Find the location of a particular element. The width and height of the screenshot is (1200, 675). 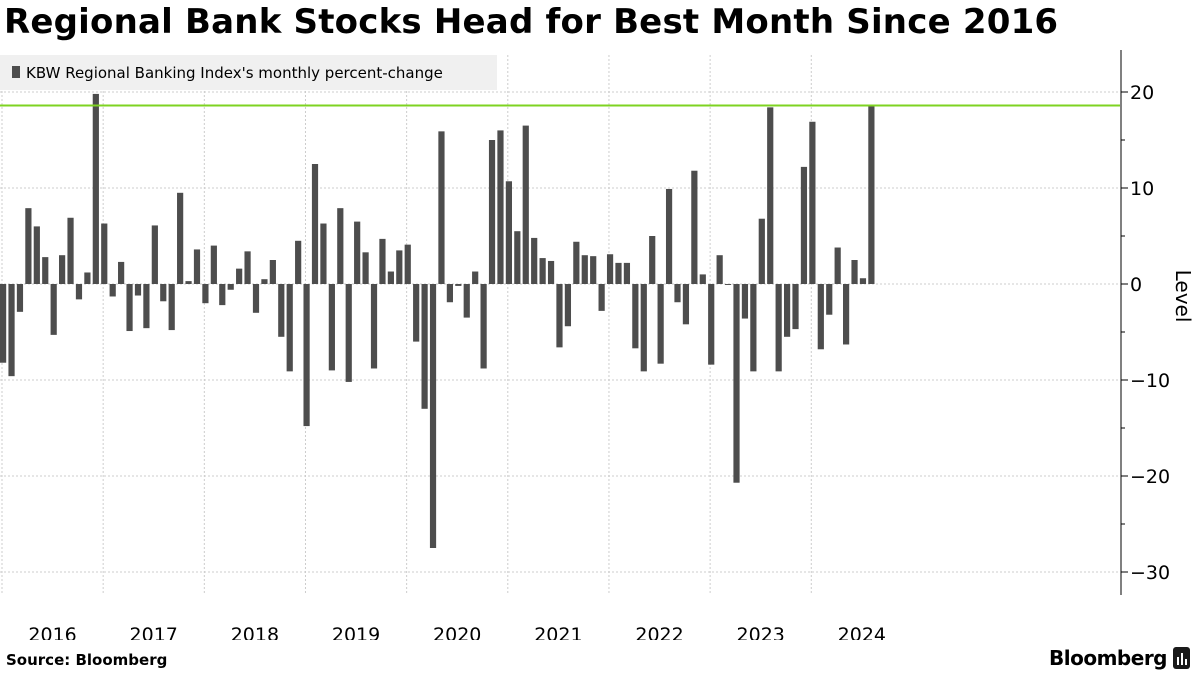

x-tick-label: 2016 is located at coordinates (52, 632).